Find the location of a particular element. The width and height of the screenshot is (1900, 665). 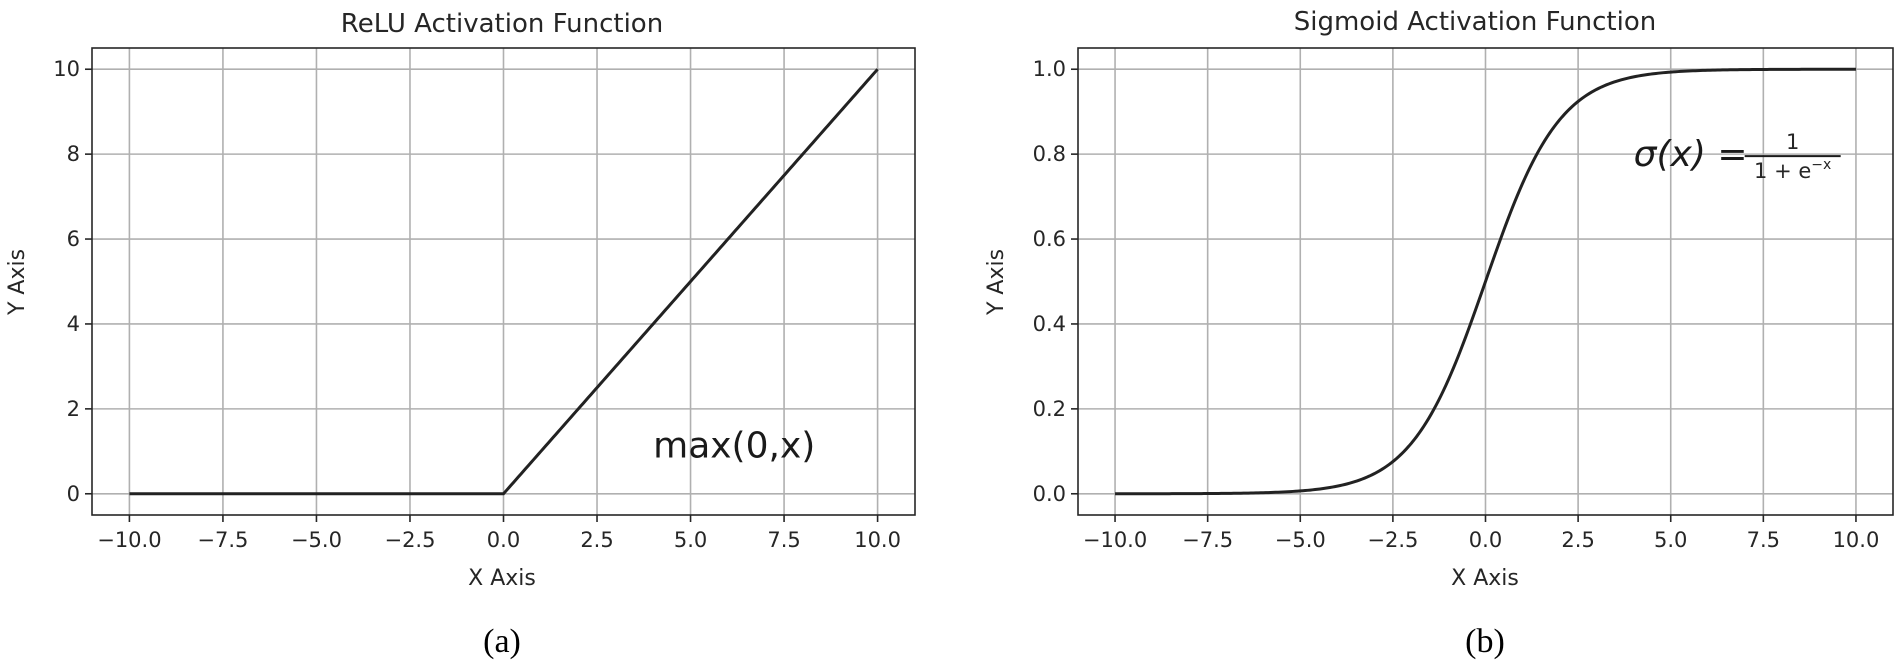

sigmoid-x-tick-label: 10.0 is located at coordinates (1856, 540).